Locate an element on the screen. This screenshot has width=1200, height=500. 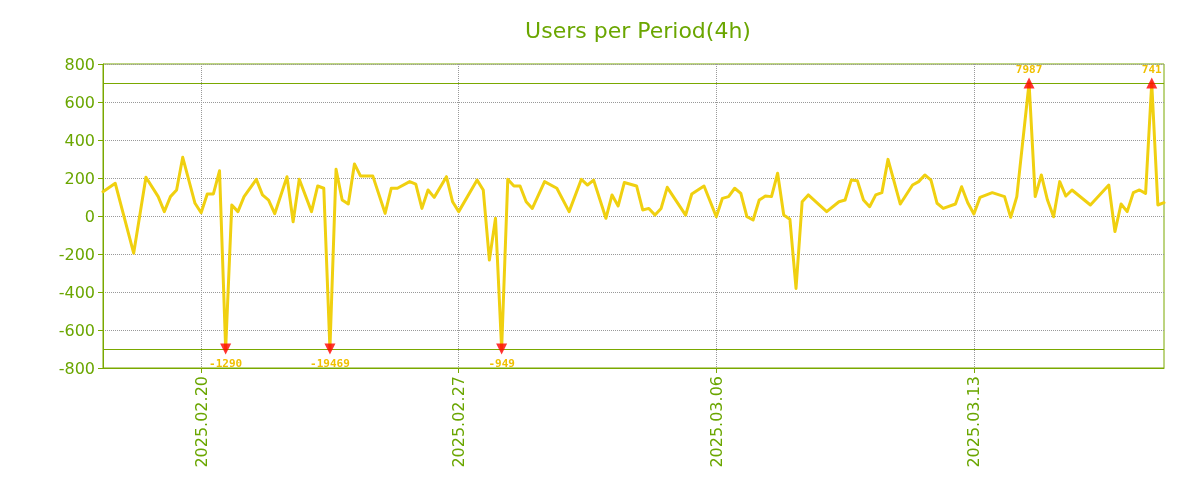
y-tick-label: 200 is located at coordinates (79, 178).